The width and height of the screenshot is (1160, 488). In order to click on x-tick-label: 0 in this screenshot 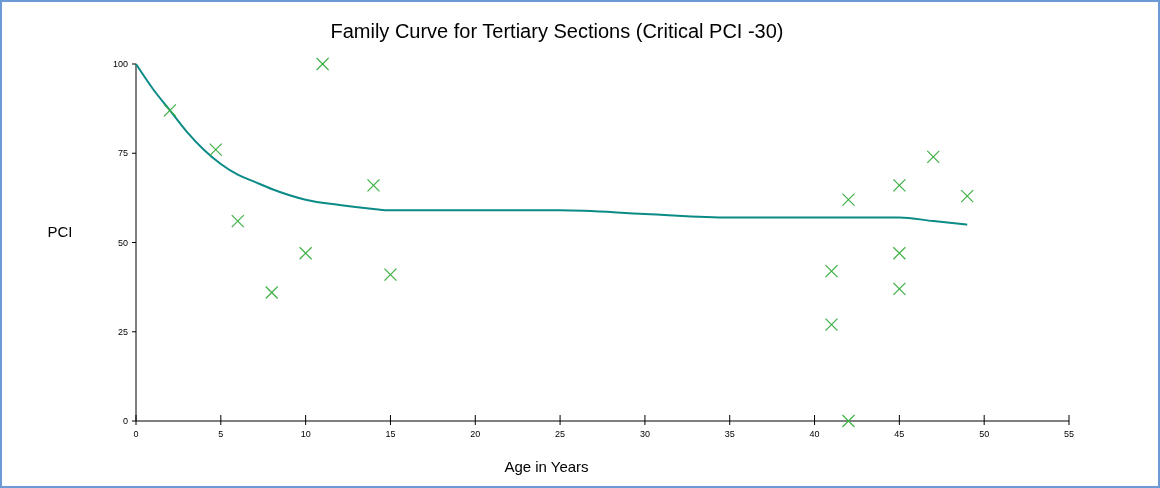, I will do `click(136, 434)`.